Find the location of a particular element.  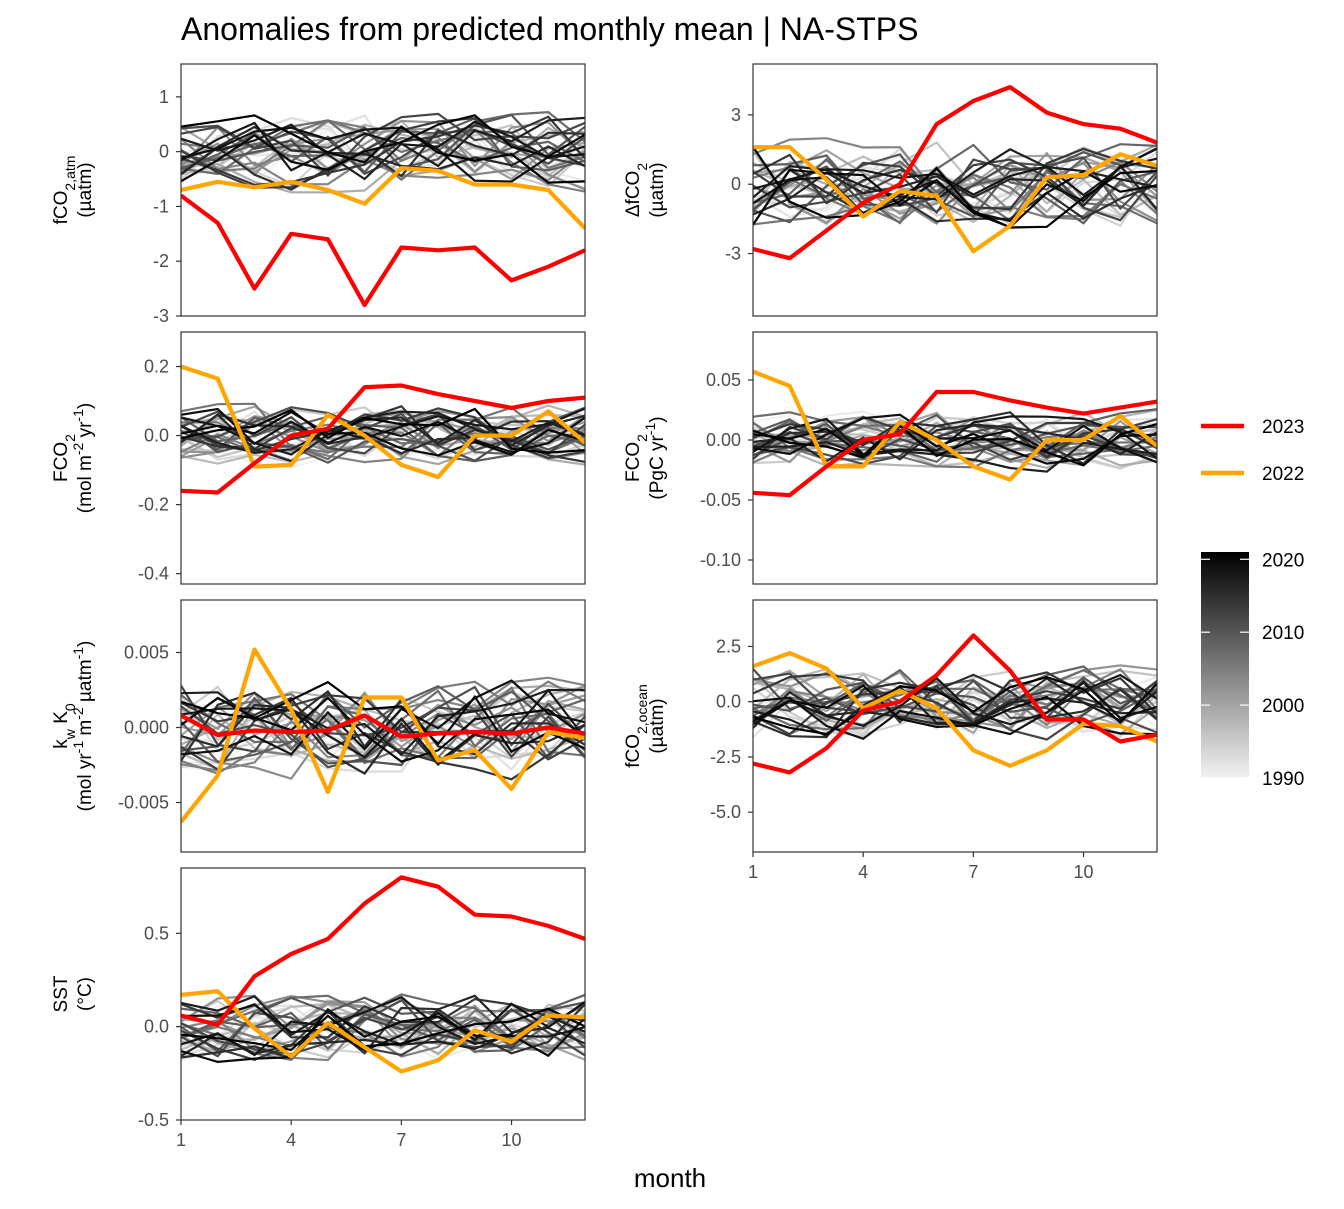

y-tick-label: 0.5 is located at coordinates (156, 933).